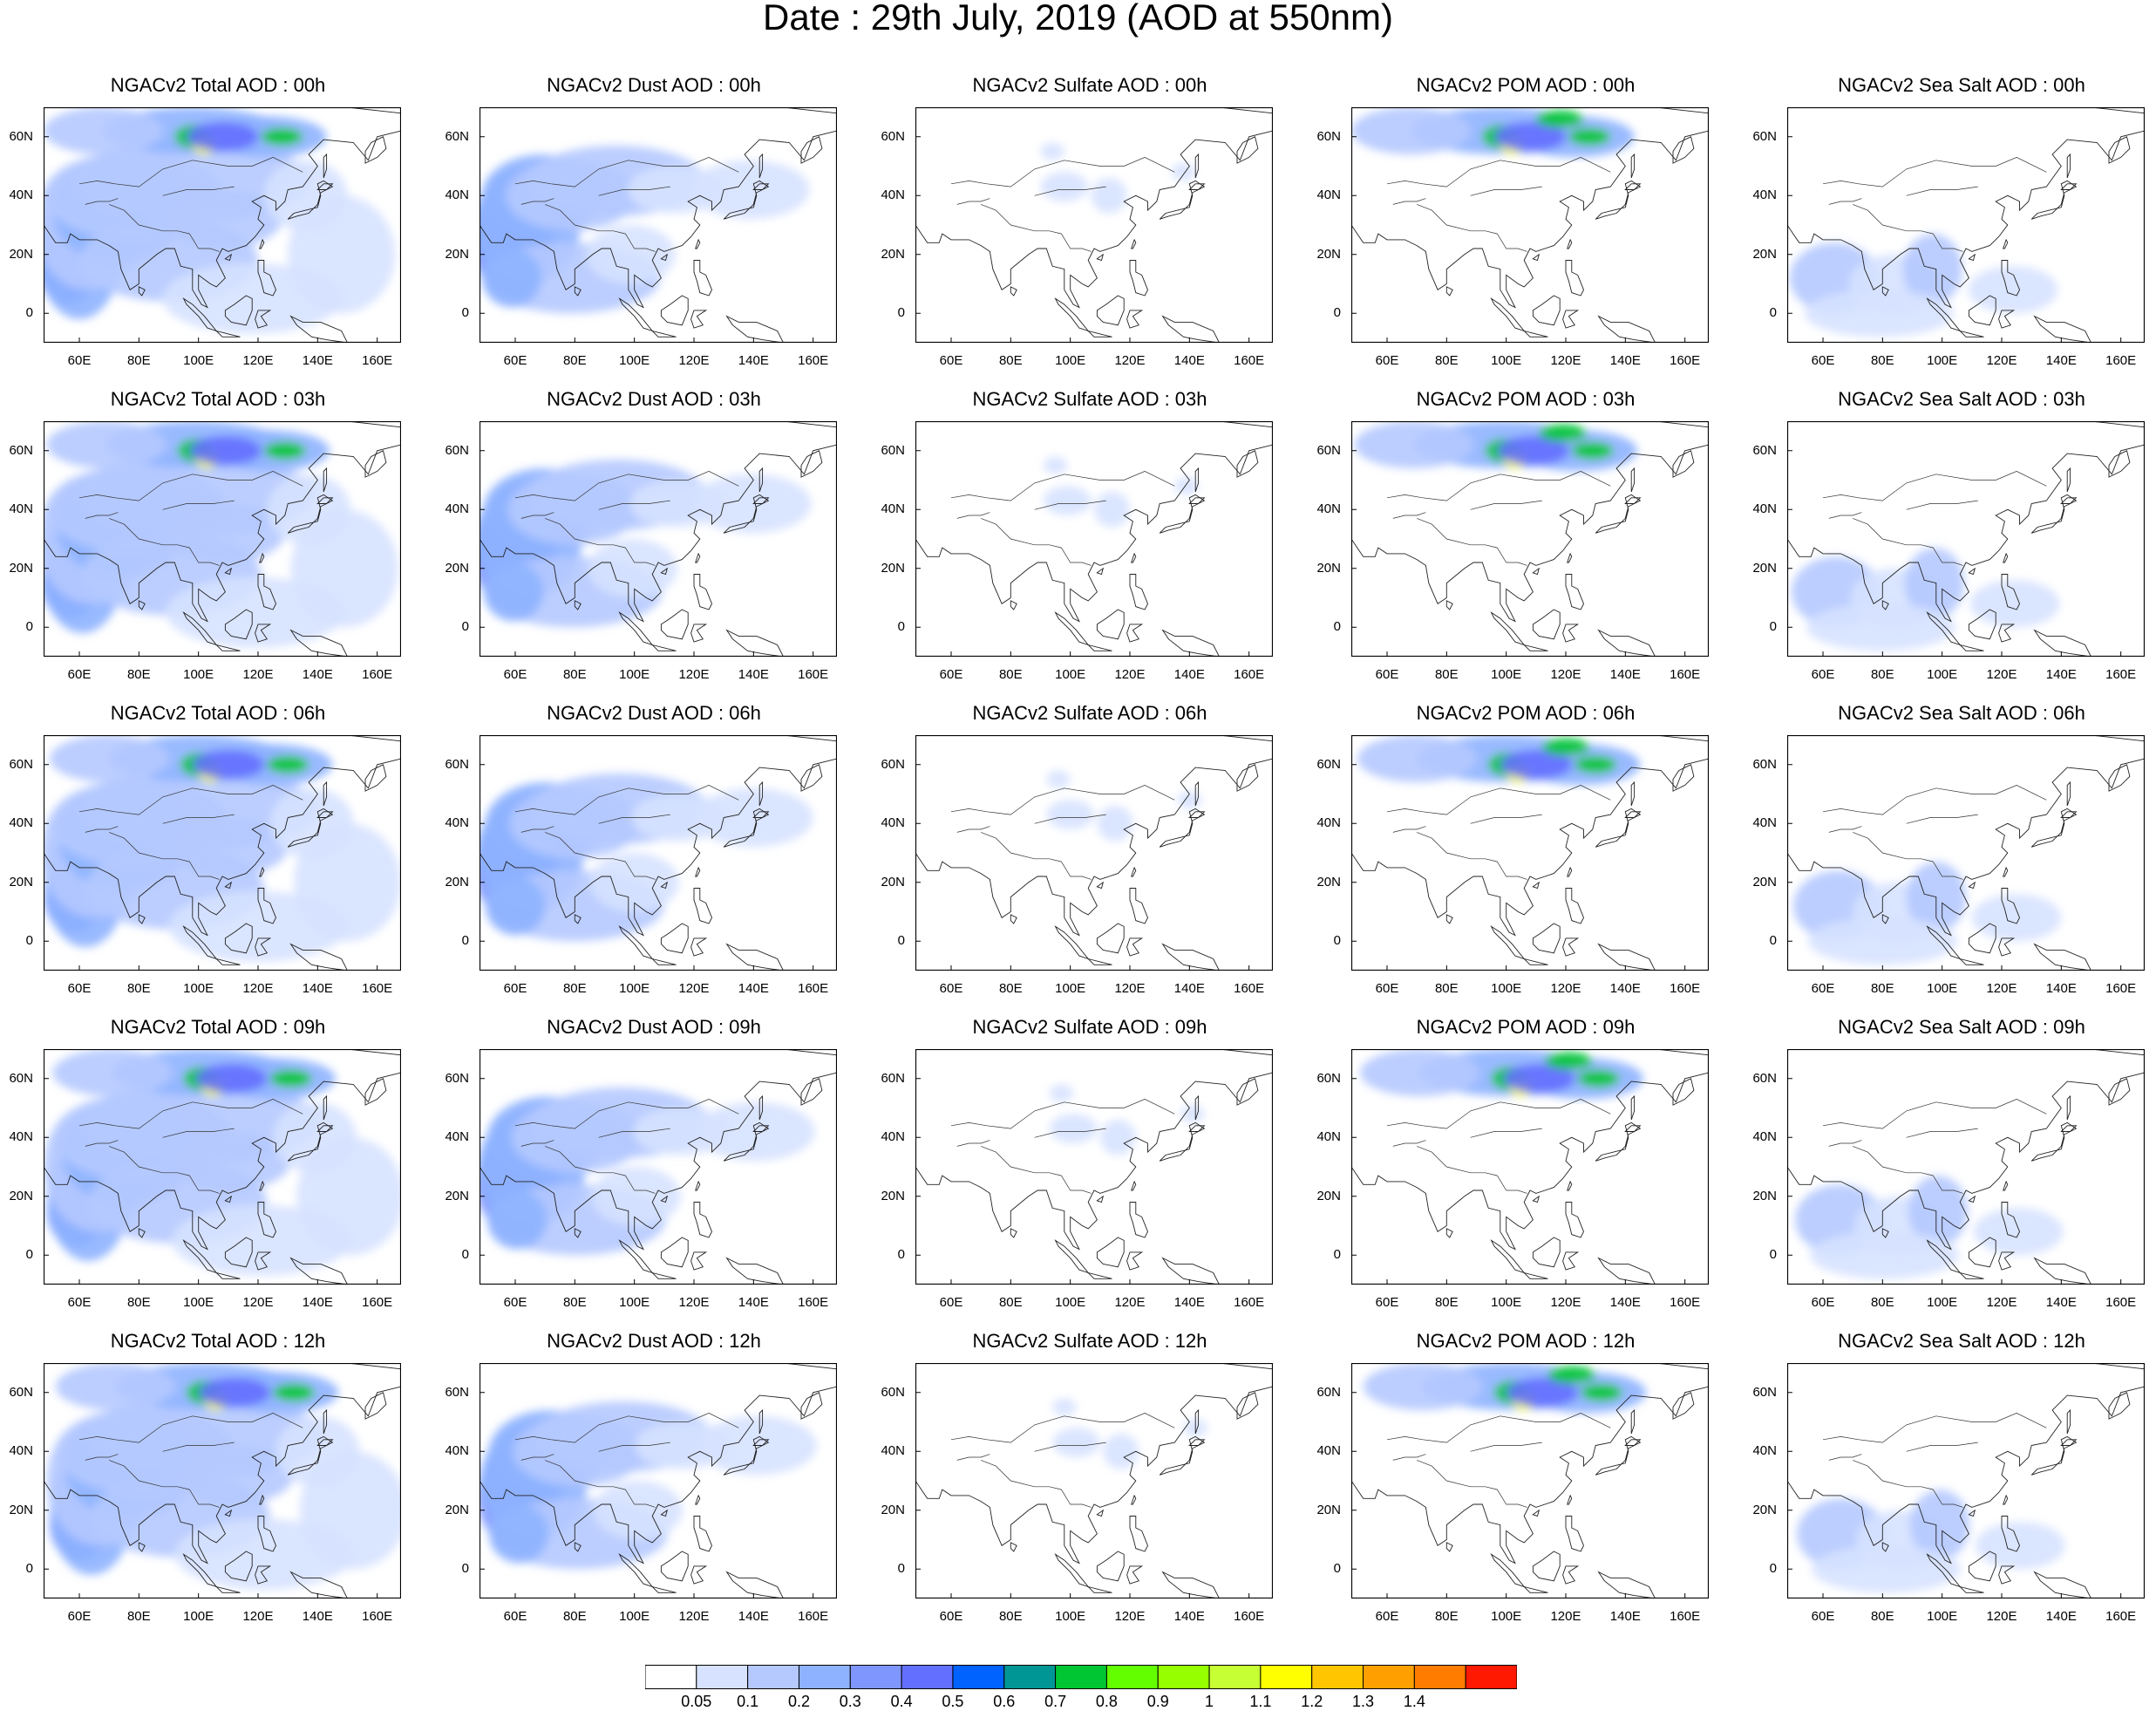  Describe the element at coordinates (1106, 1701) in the screenshot. I see `colorbar-label: 0.8` at that location.